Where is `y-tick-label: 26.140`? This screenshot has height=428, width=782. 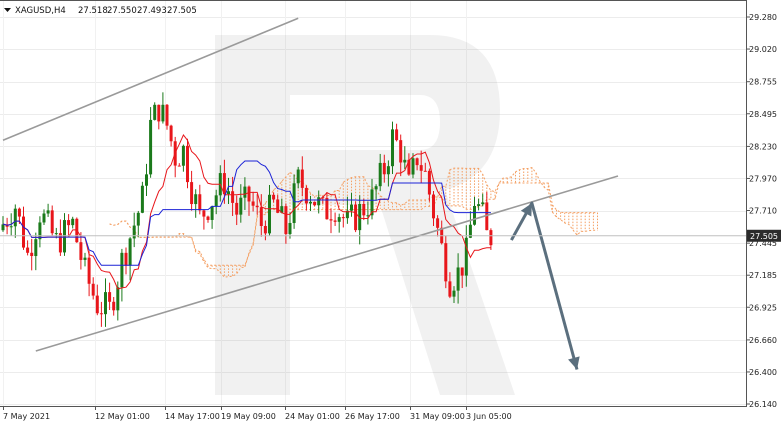
y-tick-label: 26.140 is located at coordinates (763, 404).